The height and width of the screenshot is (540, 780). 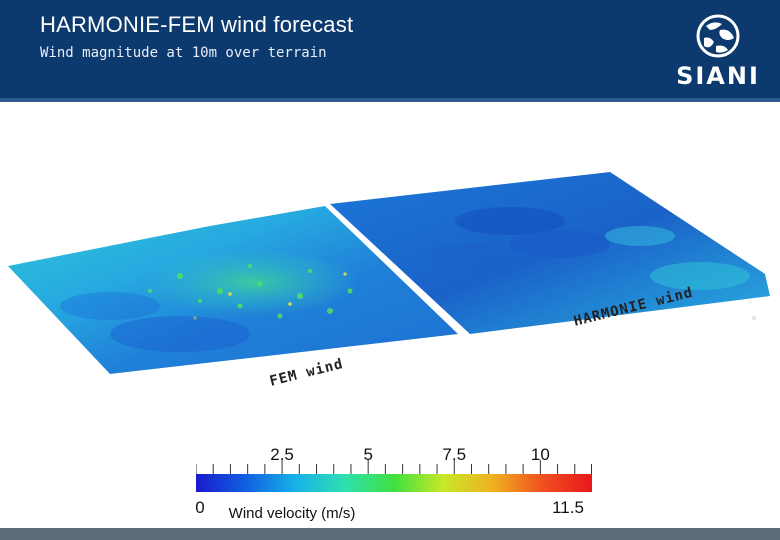 I want to click on colorbar-max-label: 11.5, so click(x=568, y=507).